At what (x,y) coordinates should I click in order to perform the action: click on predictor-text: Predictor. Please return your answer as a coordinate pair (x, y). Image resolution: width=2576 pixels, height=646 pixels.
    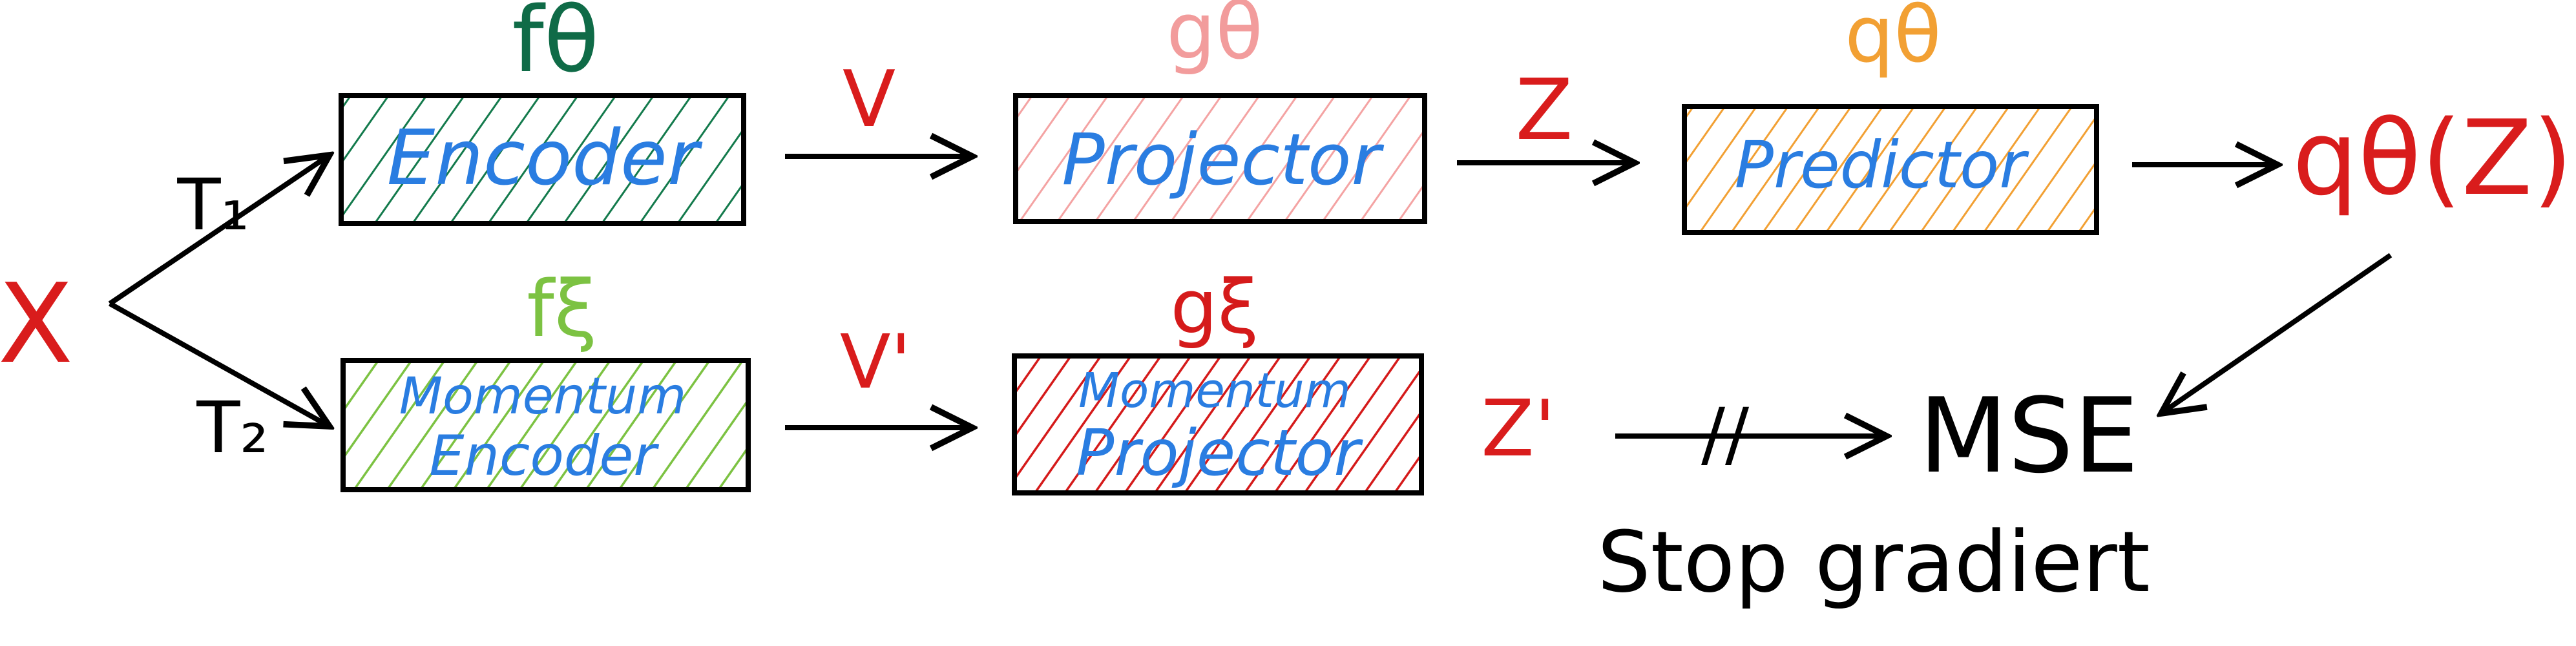
    Looking at the image, I should click on (1882, 165).